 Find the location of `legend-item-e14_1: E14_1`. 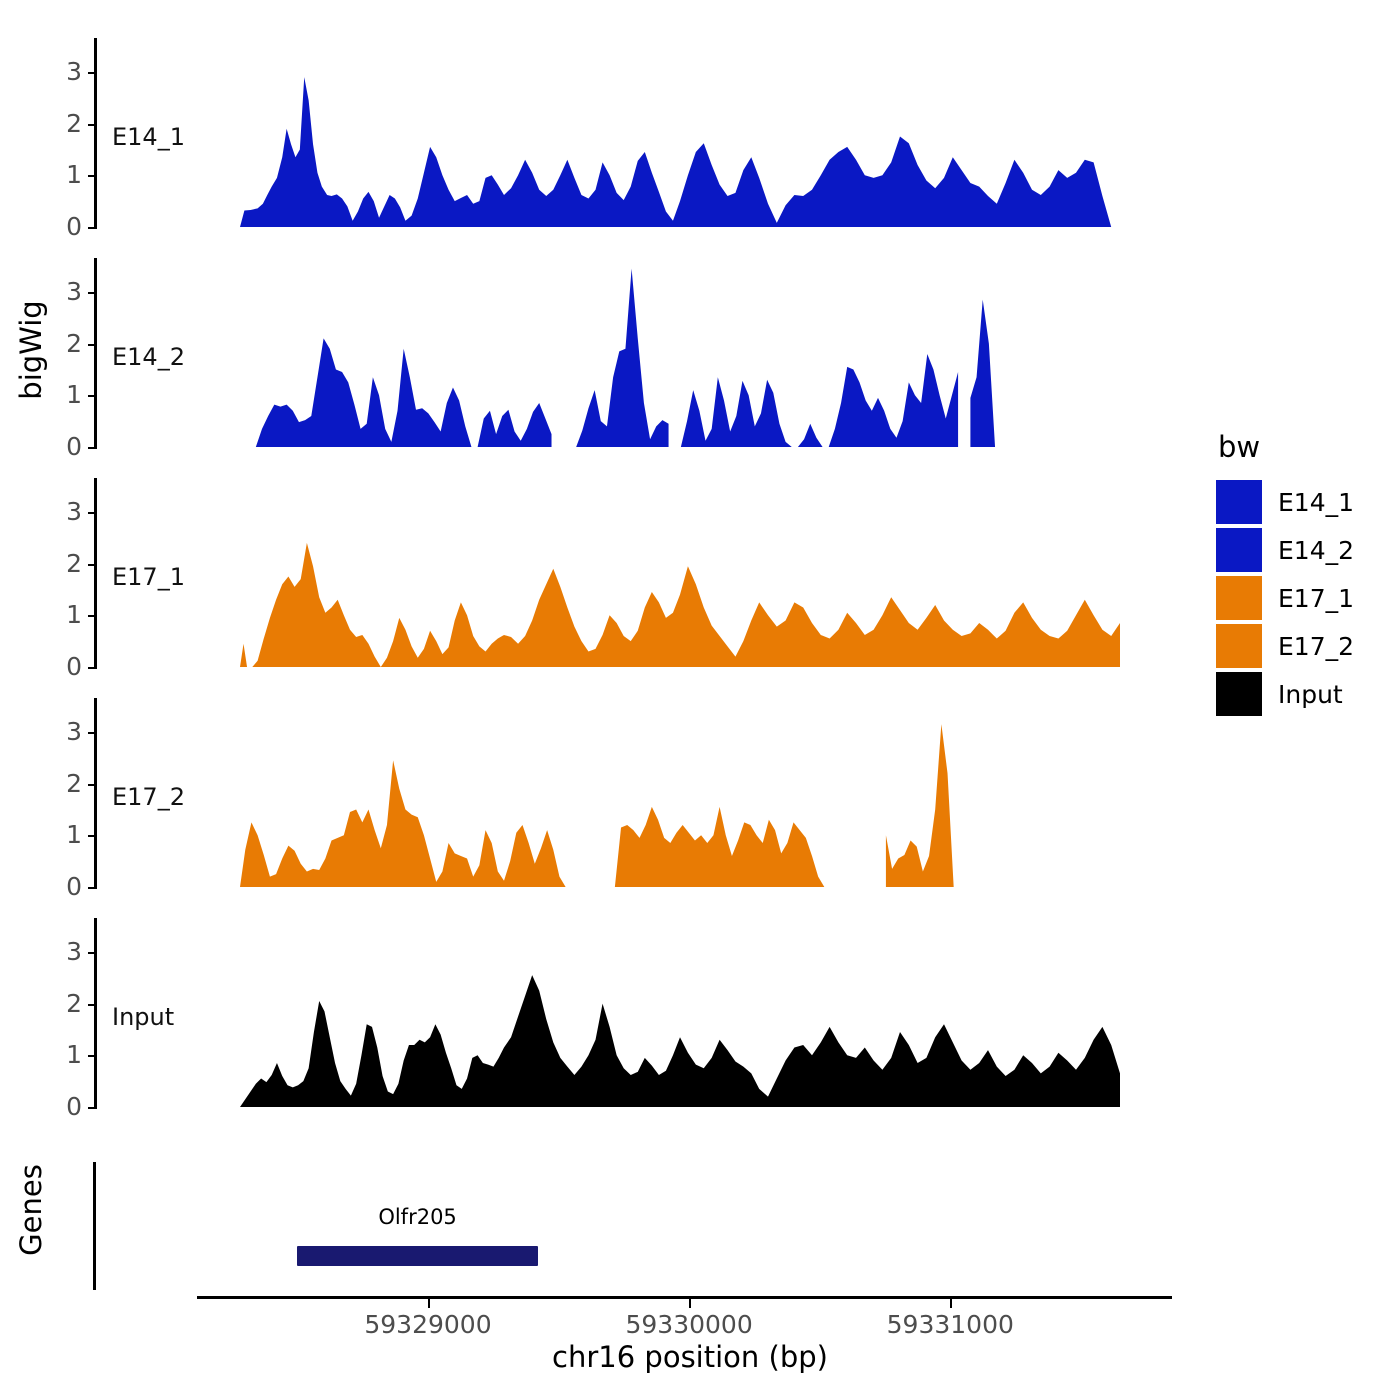

legend-item-e14_1: E14_1 is located at coordinates (1285, 502).